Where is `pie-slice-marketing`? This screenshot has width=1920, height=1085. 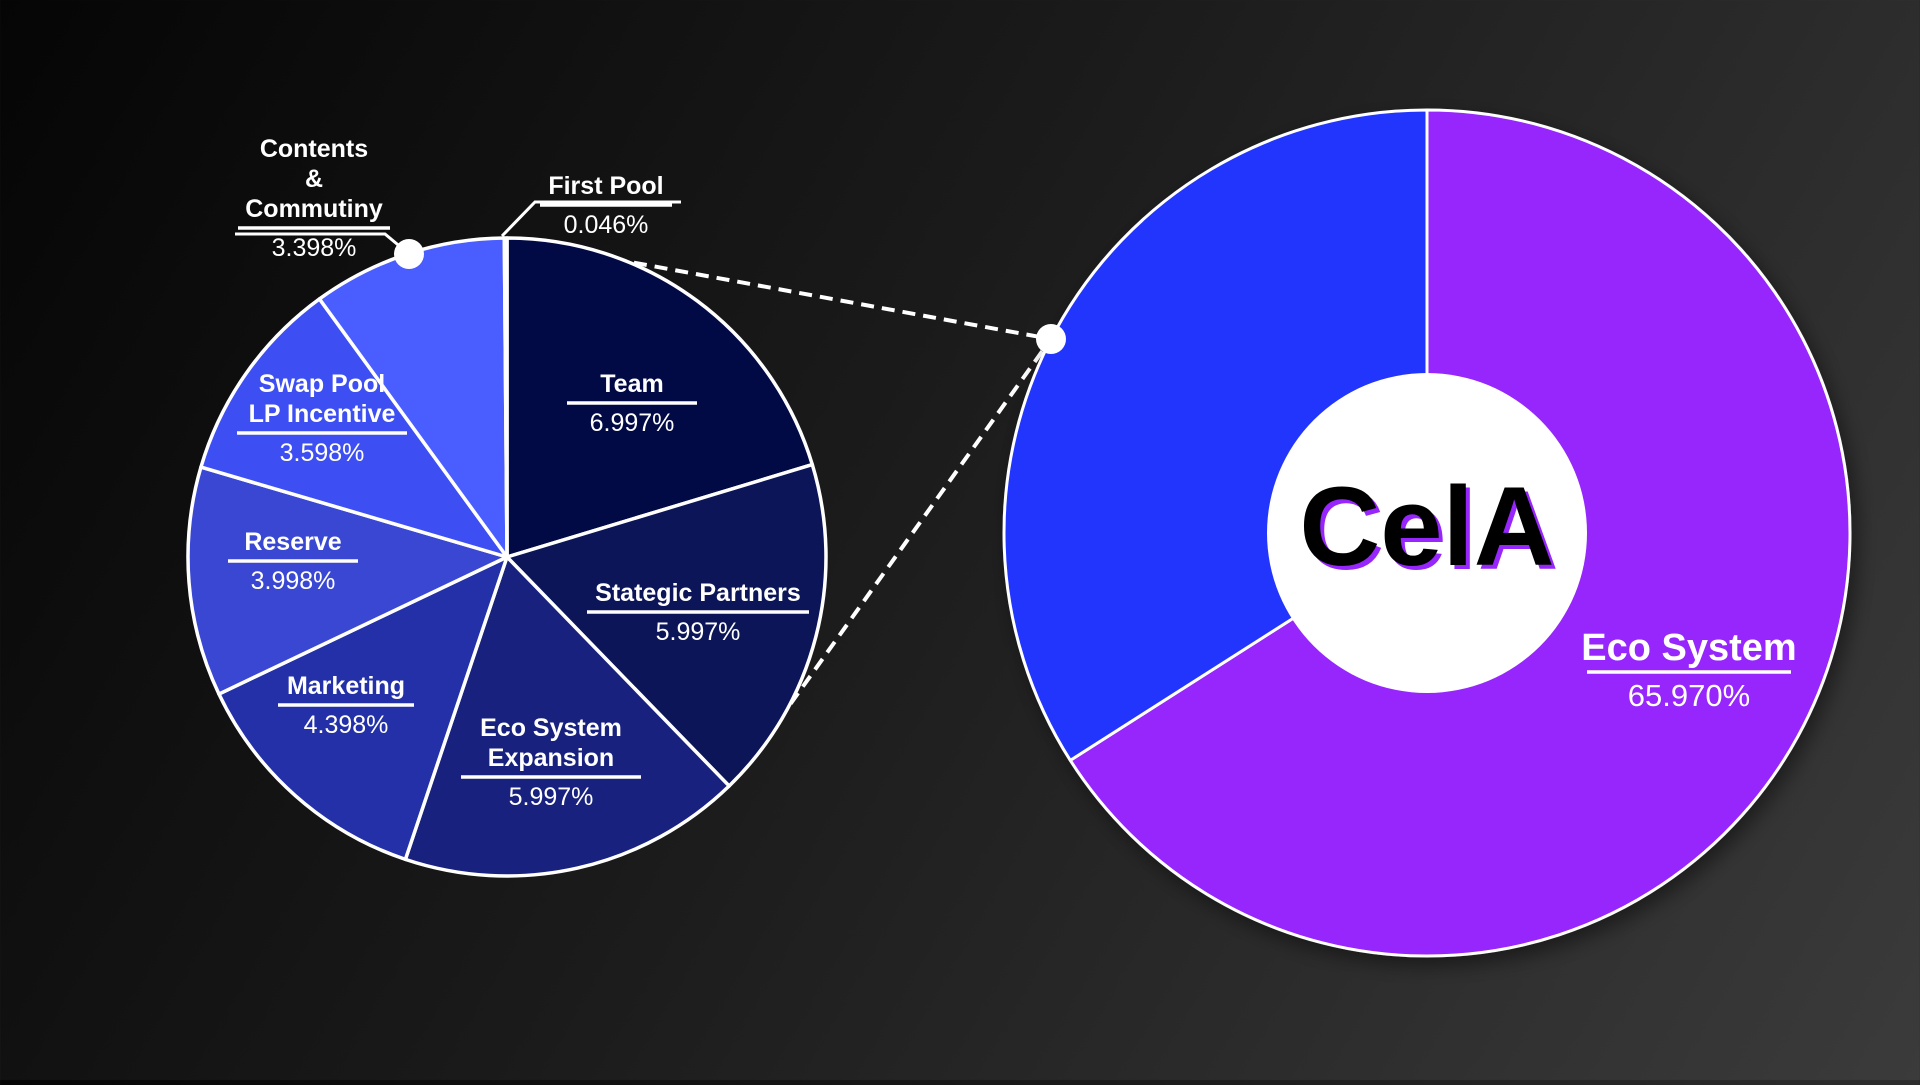 pie-slice-marketing is located at coordinates (363, 708).